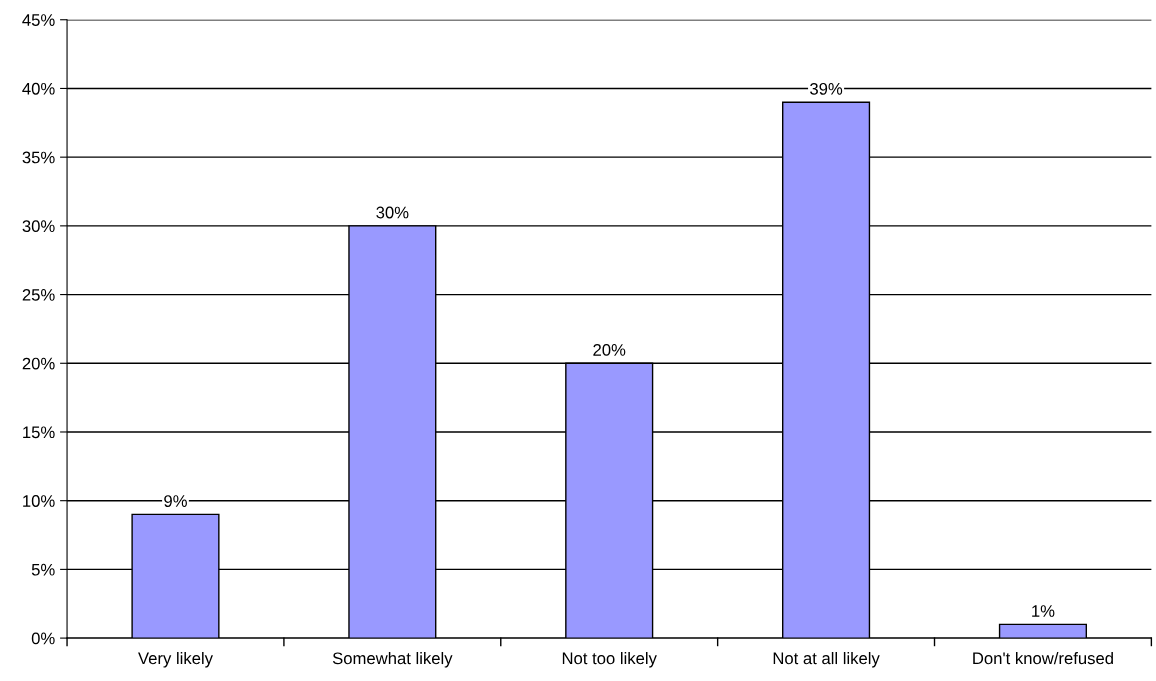  What do you see at coordinates (609, 659) in the screenshot?
I see `x-tick-label: Not too likely` at bounding box center [609, 659].